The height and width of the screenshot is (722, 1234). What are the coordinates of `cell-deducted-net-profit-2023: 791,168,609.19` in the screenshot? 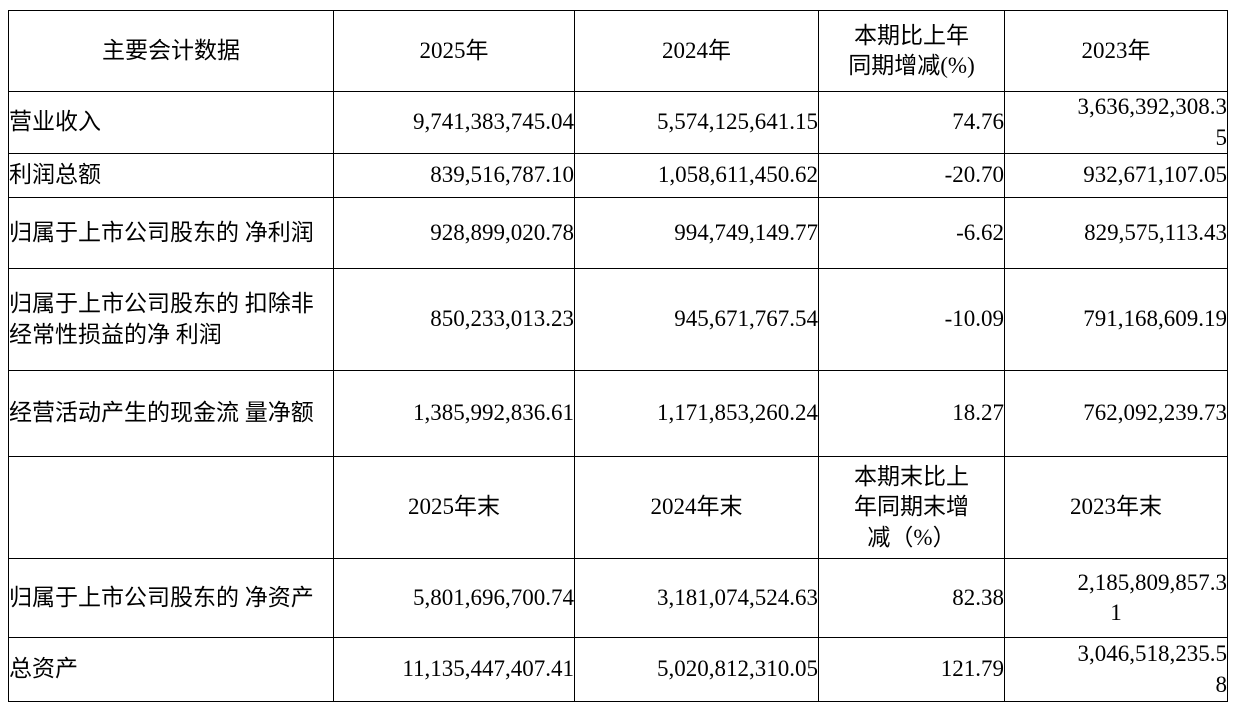 It's located at (1116, 319).